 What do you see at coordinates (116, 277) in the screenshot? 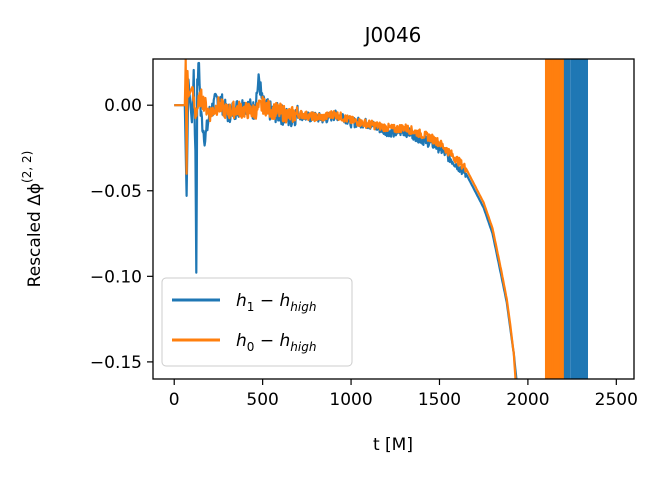
I see `y-tick-label: −0.10` at bounding box center [116, 277].